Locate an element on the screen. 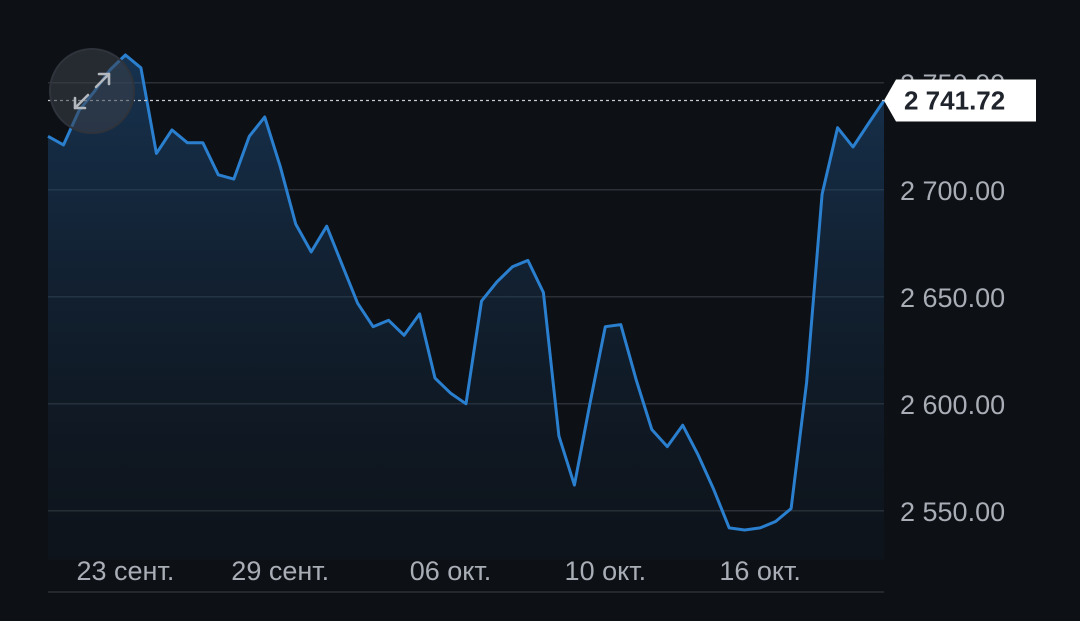 The image size is (1080, 621). x-tick-label: 06 окт. is located at coordinates (451, 571).